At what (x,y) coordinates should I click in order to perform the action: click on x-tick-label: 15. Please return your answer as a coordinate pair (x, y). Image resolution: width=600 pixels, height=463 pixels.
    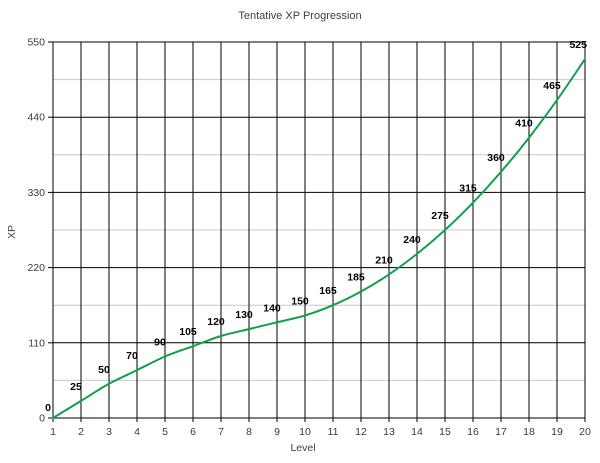
    Looking at the image, I should click on (445, 432).